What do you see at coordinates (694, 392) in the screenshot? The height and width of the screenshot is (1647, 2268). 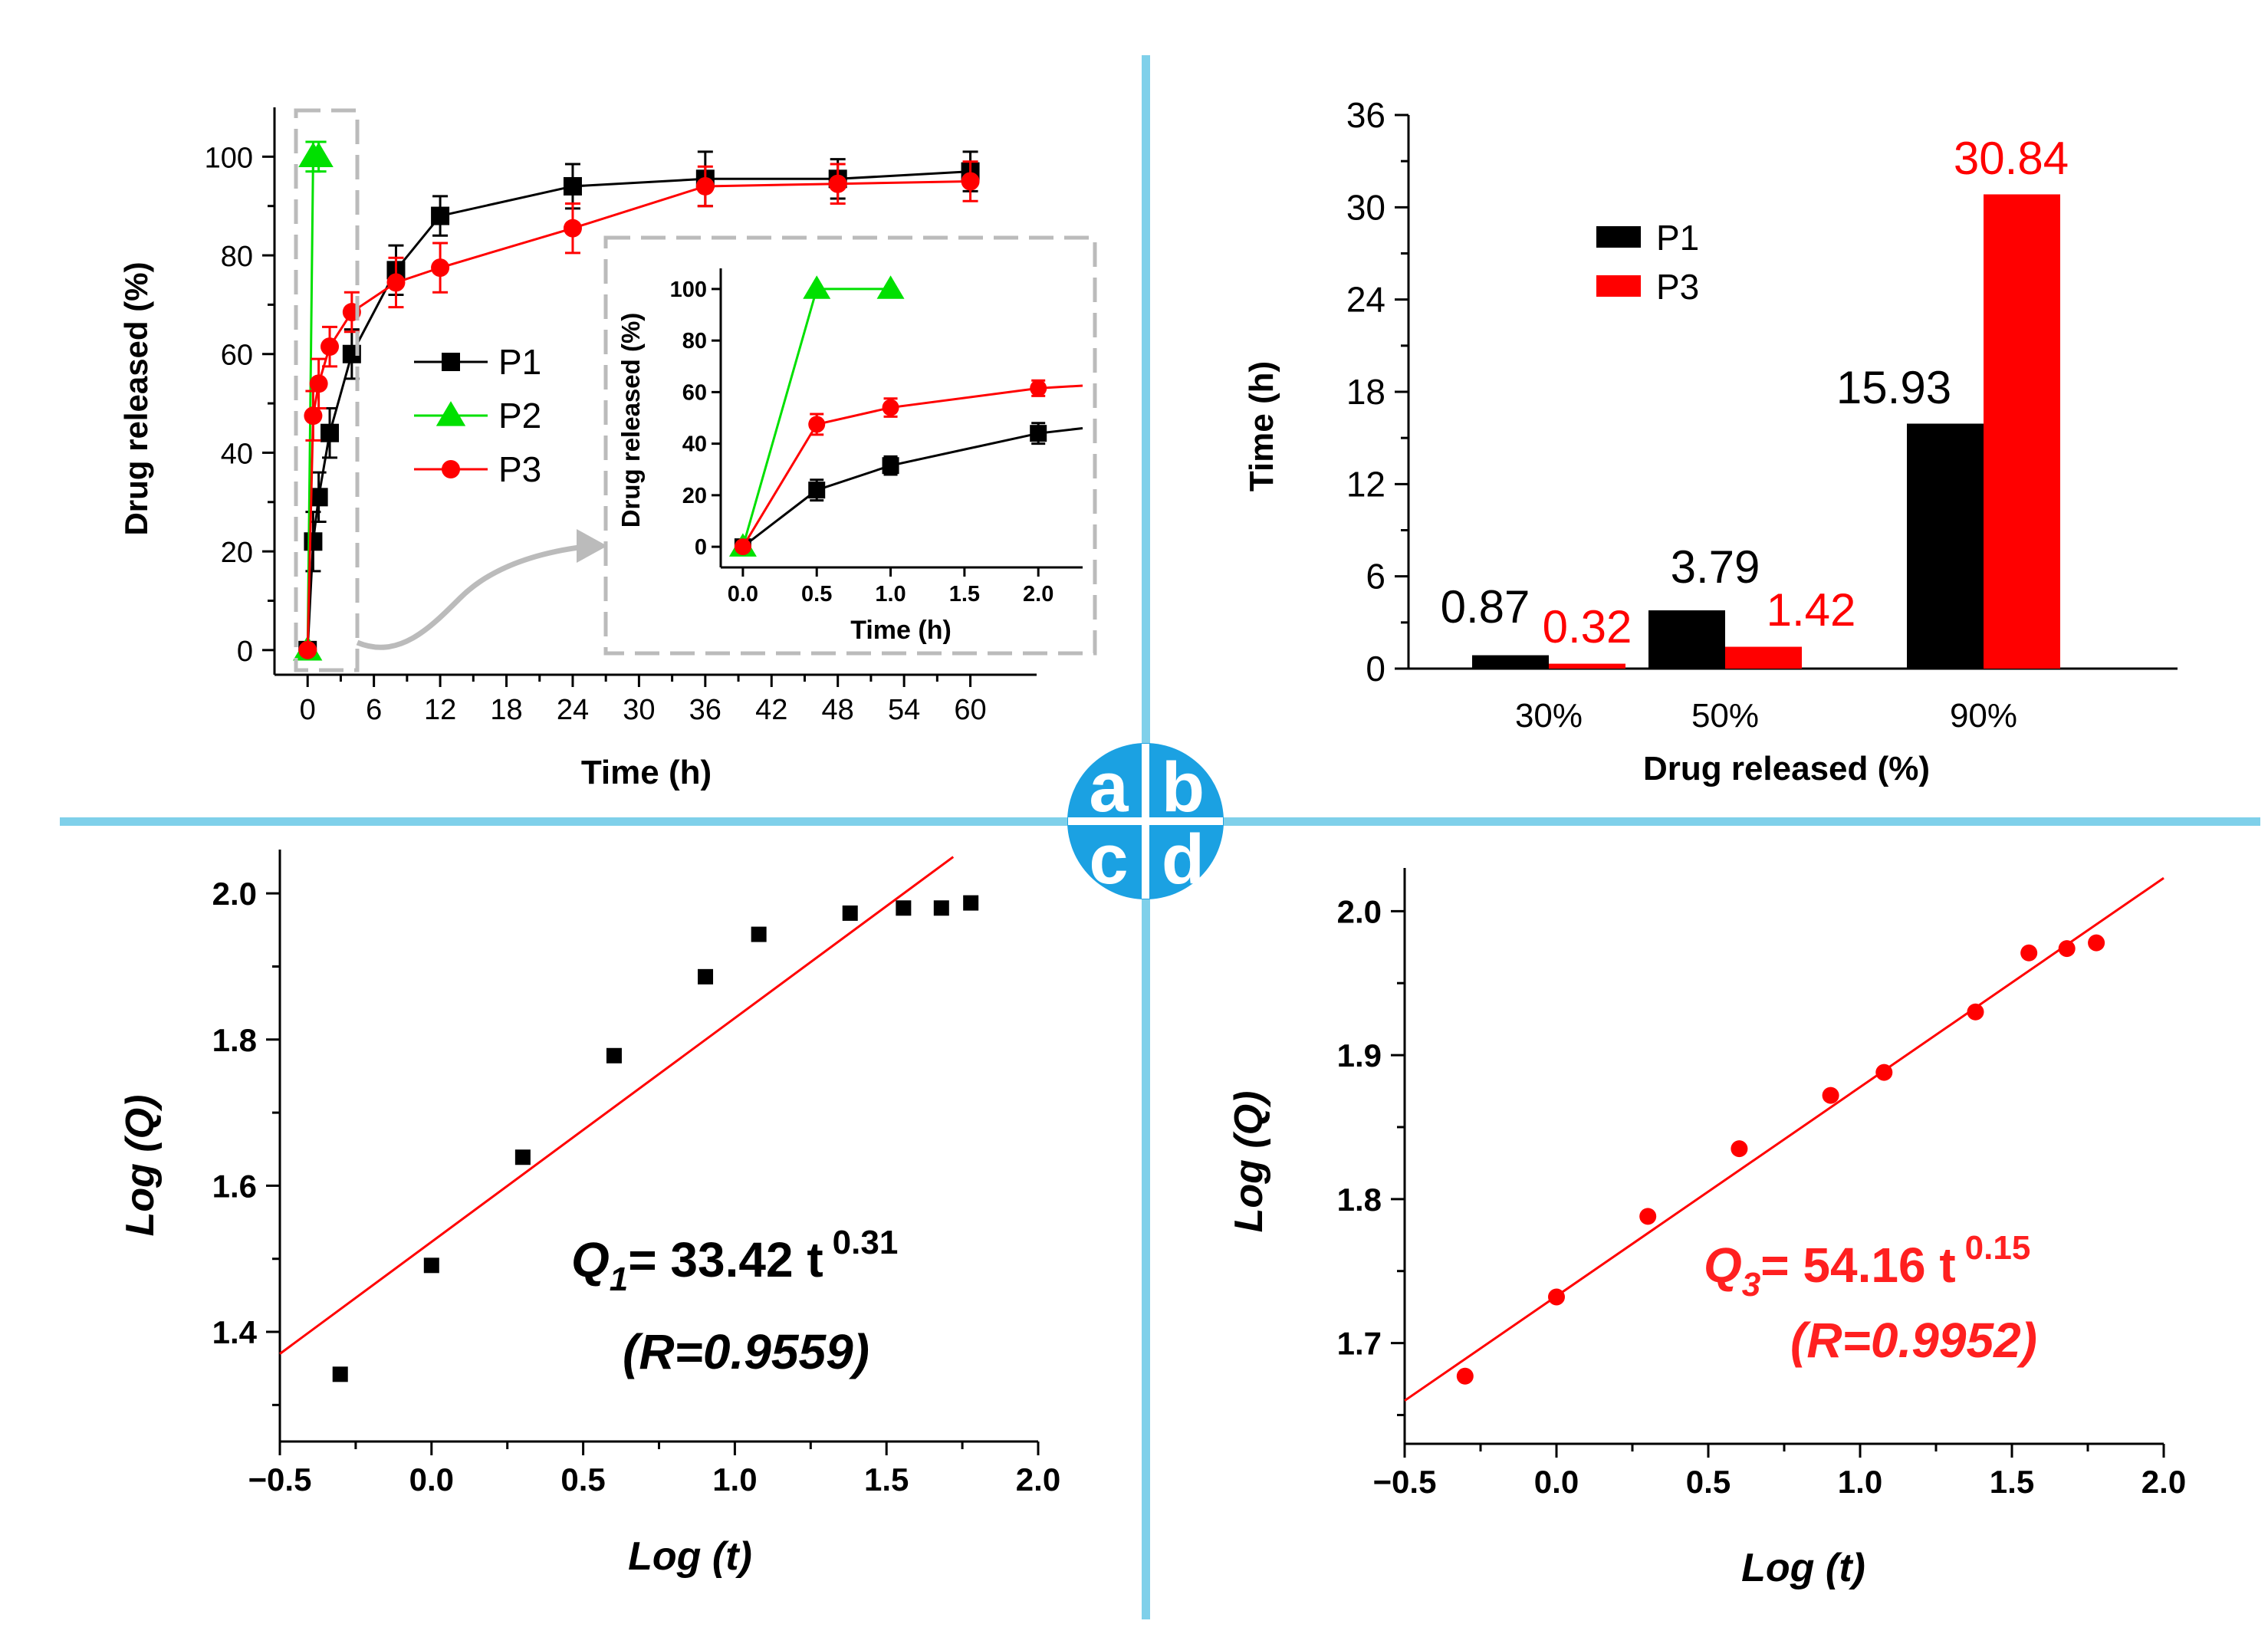 I see `inset-y-tick-label: 60` at bounding box center [694, 392].